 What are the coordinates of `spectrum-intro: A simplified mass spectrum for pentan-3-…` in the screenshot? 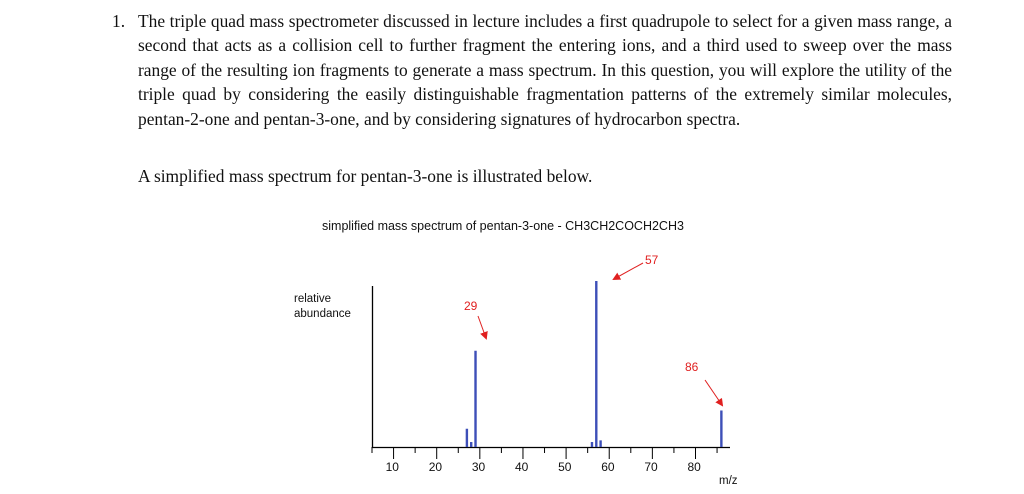 It's located at (365, 176).